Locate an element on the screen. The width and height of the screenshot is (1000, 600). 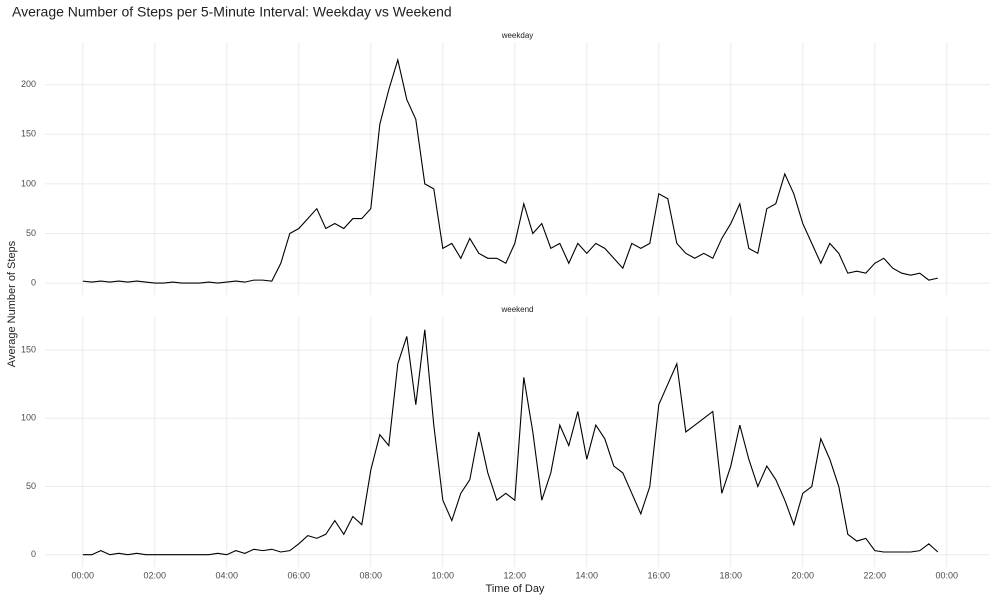
x-tick-label: 20:00 is located at coordinates (803, 575).